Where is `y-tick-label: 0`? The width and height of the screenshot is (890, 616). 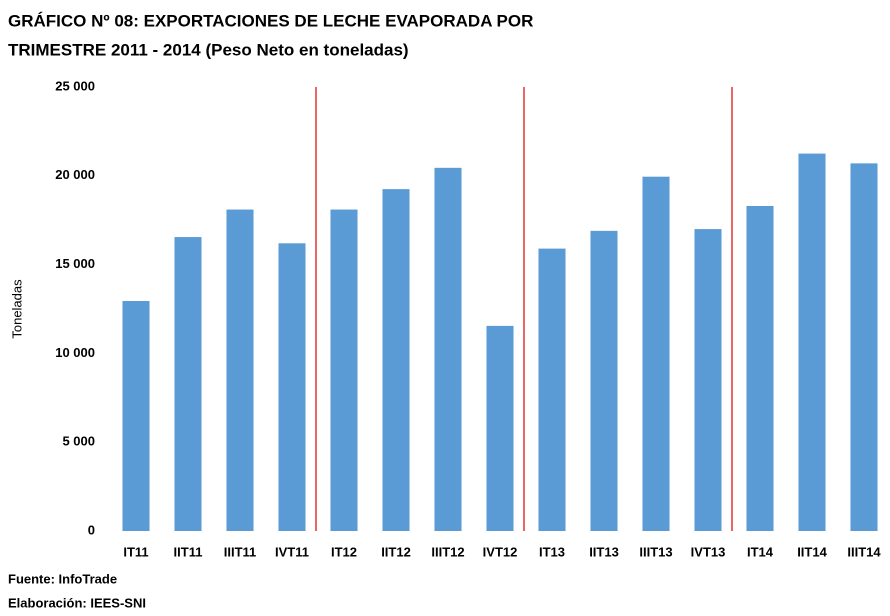 y-tick-label: 0 is located at coordinates (91, 529).